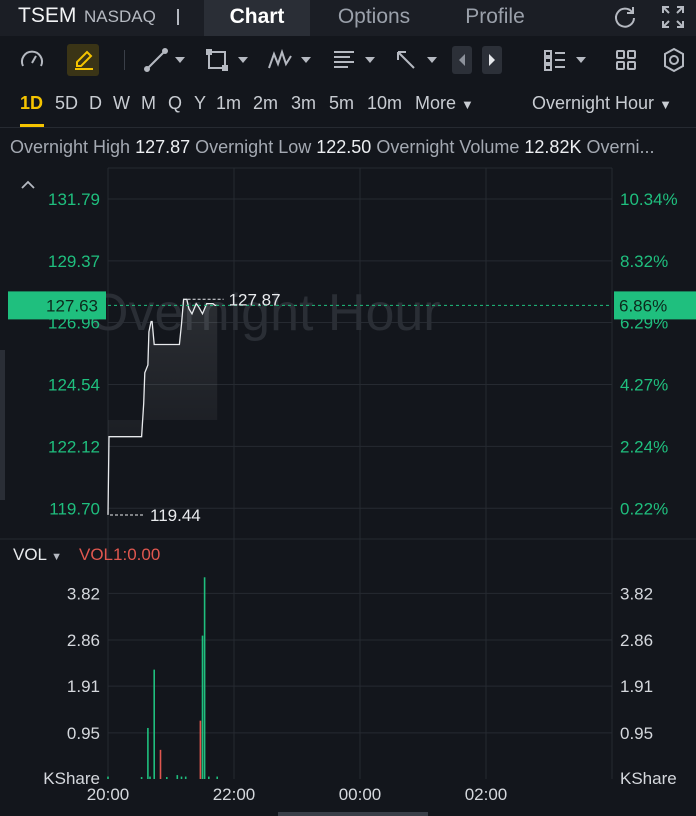 Image resolution: width=696 pixels, height=816 pixels. I want to click on tab-profile: Profile, so click(495, 16).